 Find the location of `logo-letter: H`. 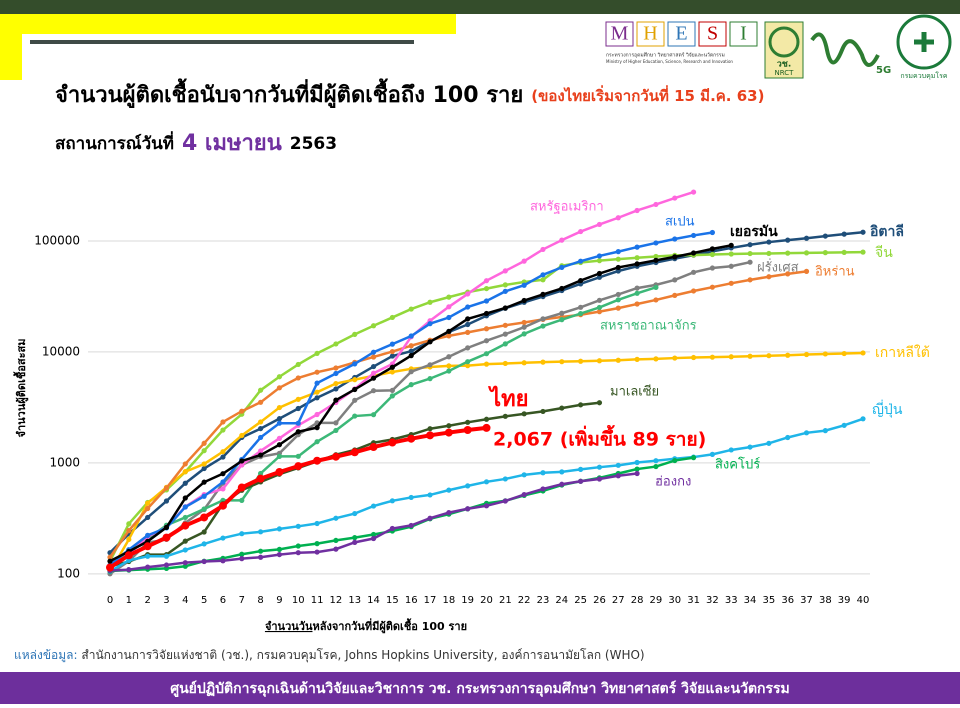

logo-letter: H is located at coordinates (650, 34).